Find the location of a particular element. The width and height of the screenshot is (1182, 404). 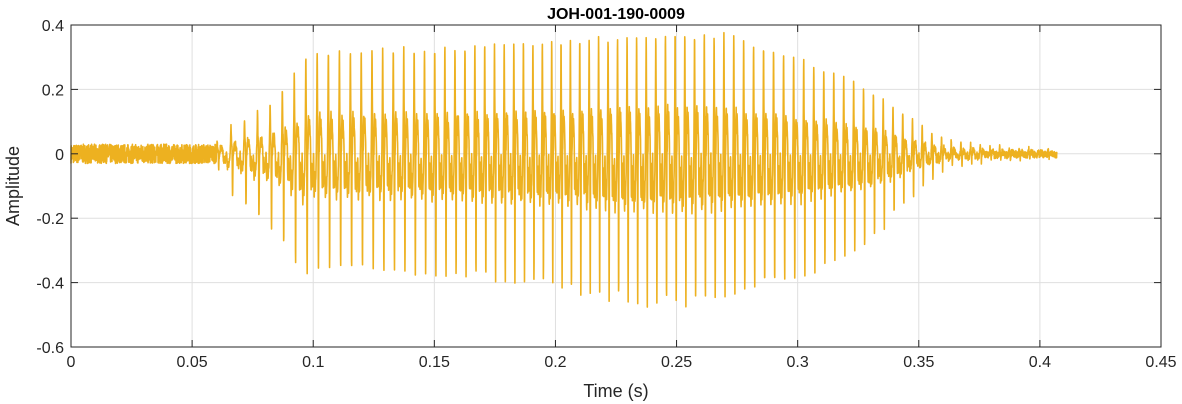

x-tick-label: 0.05 is located at coordinates (192, 362).